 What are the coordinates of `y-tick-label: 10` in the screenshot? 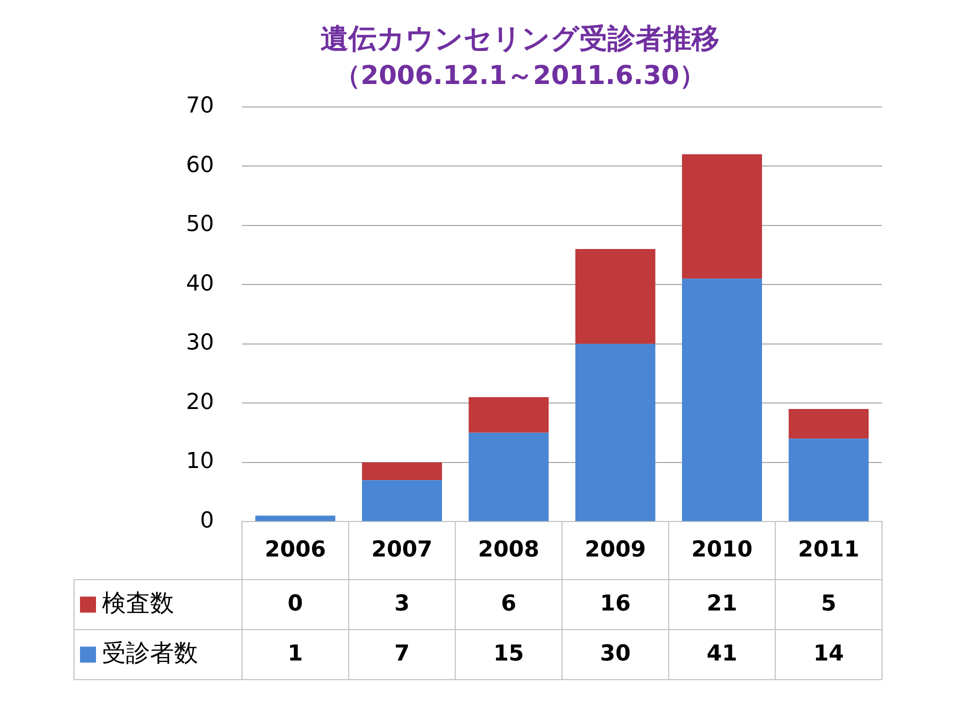 It's located at (200, 461).